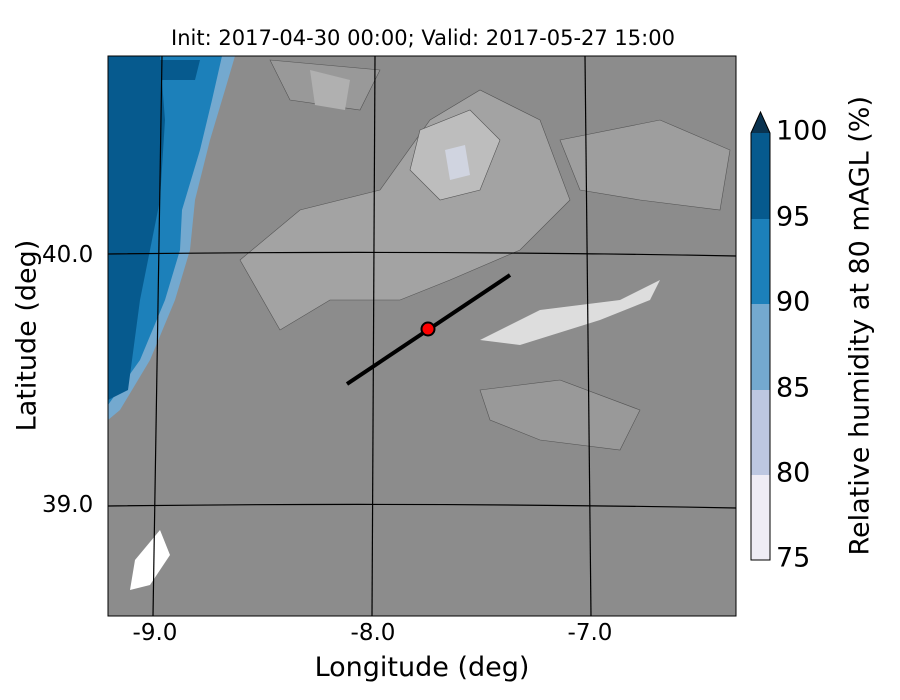 The image size is (900, 700). What do you see at coordinates (155, 633) in the screenshot?
I see `x-tick-label: -9.0` at bounding box center [155, 633].